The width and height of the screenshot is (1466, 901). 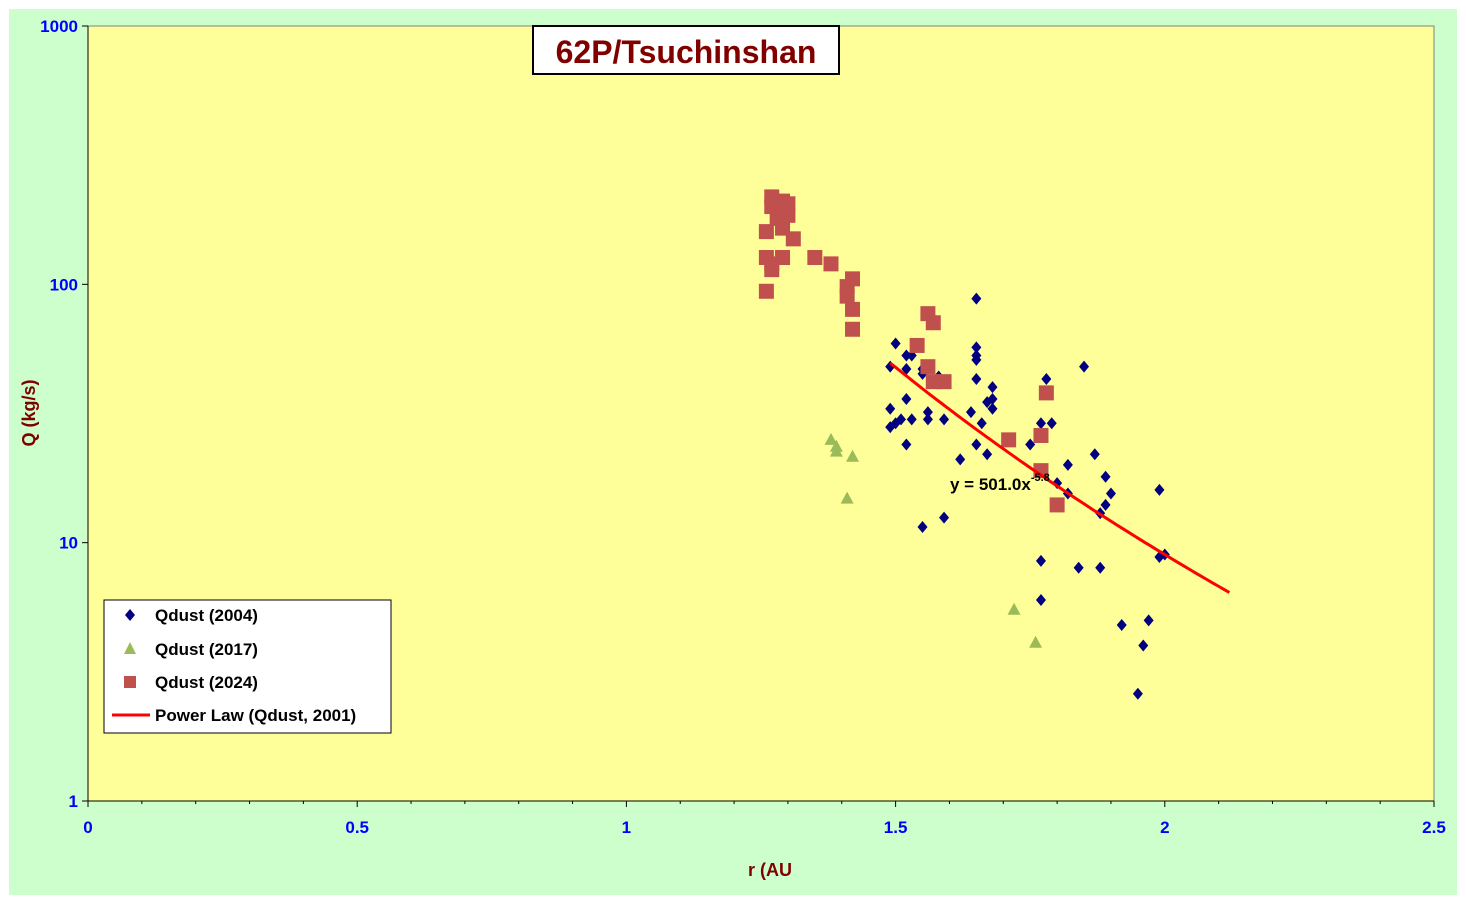 What do you see at coordinates (764, 827) in the screenshot?
I see `x-tick-labels: 0 0.5 1 1.5 2 2.5` at bounding box center [764, 827].